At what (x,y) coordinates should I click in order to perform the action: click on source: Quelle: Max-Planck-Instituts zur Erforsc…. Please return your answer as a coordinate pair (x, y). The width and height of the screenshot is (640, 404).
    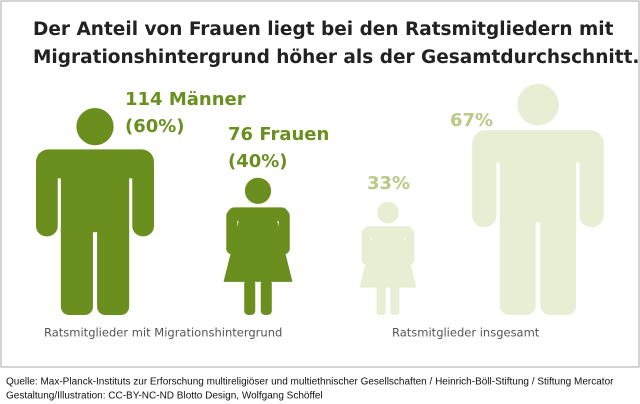
    Looking at the image, I should click on (310, 382).